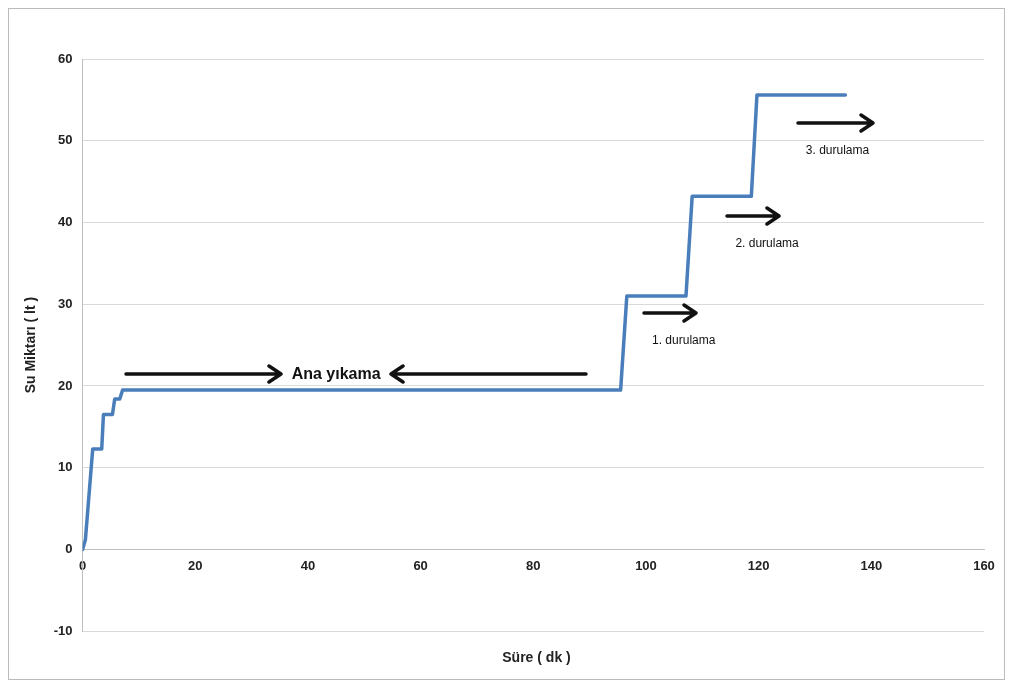  Describe the element at coordinates (69, 549) in the screenshot. I see `y-tick-label: 0` at that location.